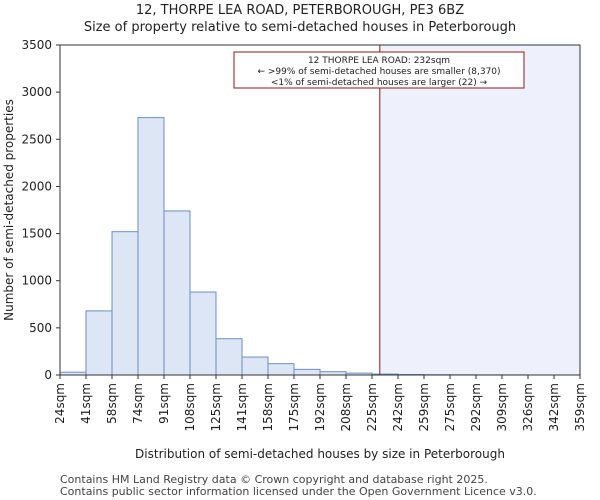 The image size is (600, 500). Describe the element at coordinates (554, 407) in the screenshot. I see `x-tick-label: 342sqm` at that location.